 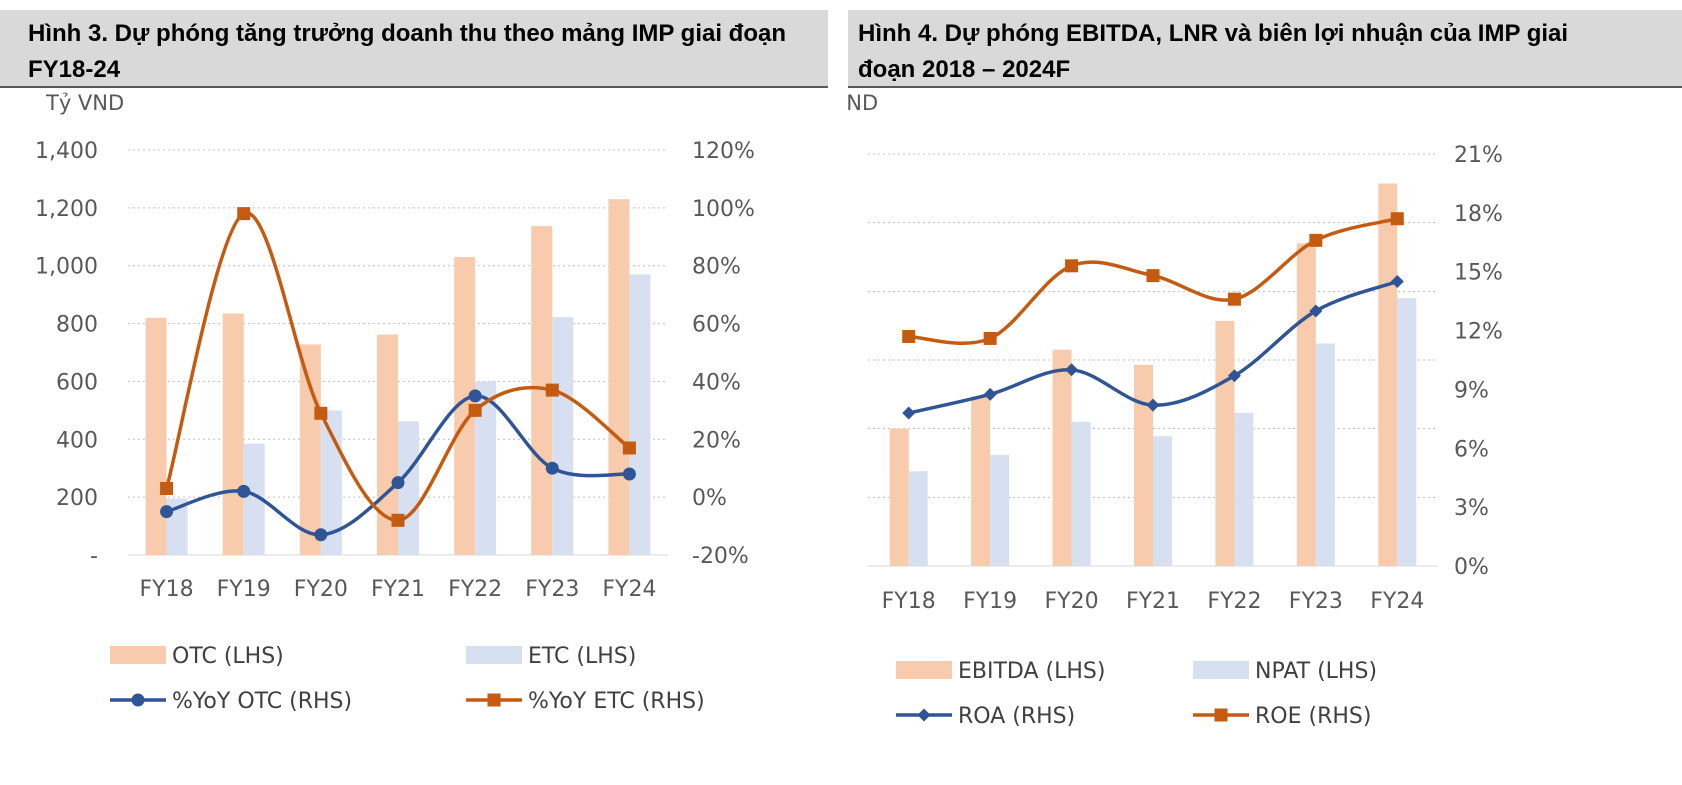 What do you see at coordinates (720, 556) in the screenshot?
I see `right-axis-tick: -20%` at bounding box center [720, 556].